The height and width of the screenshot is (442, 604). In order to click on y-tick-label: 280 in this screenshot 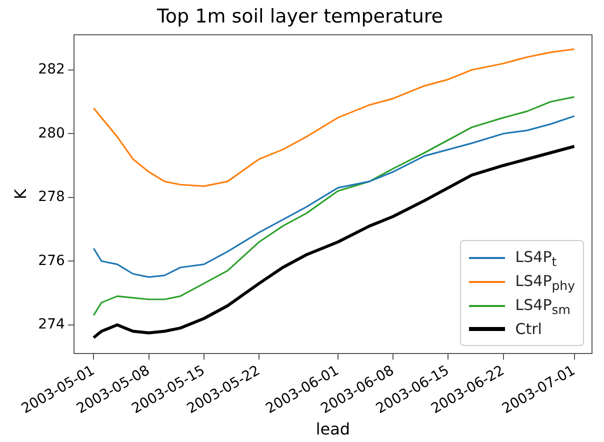, I will do `click(51, 133)`.